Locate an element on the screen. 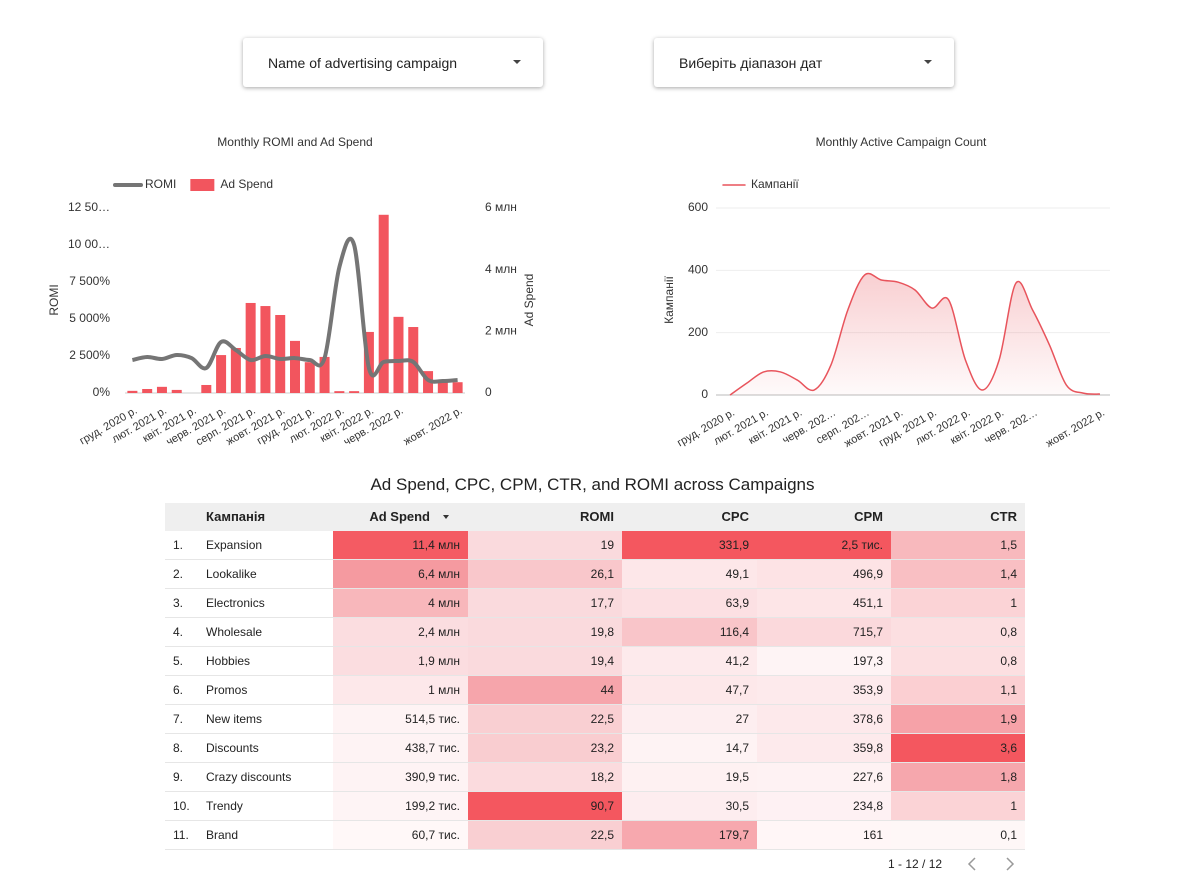 The image size is (1185, 892). row-index: 7. is located at coordinates (178, 719).